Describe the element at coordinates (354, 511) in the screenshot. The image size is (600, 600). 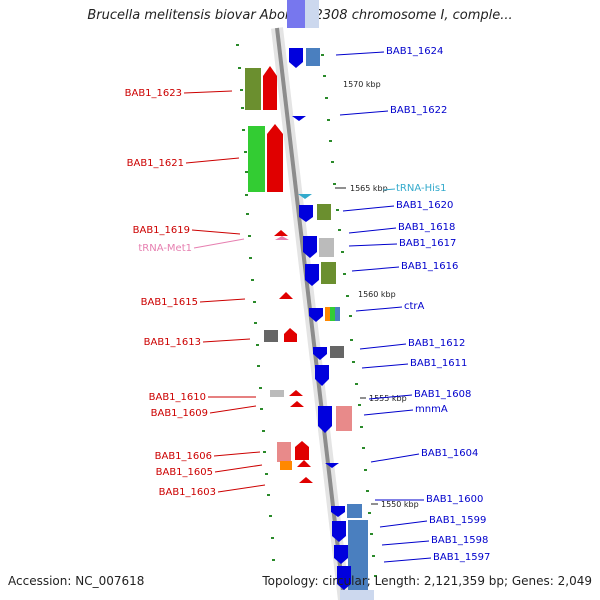
I see `feature-BAB1_1600-b` at that location.